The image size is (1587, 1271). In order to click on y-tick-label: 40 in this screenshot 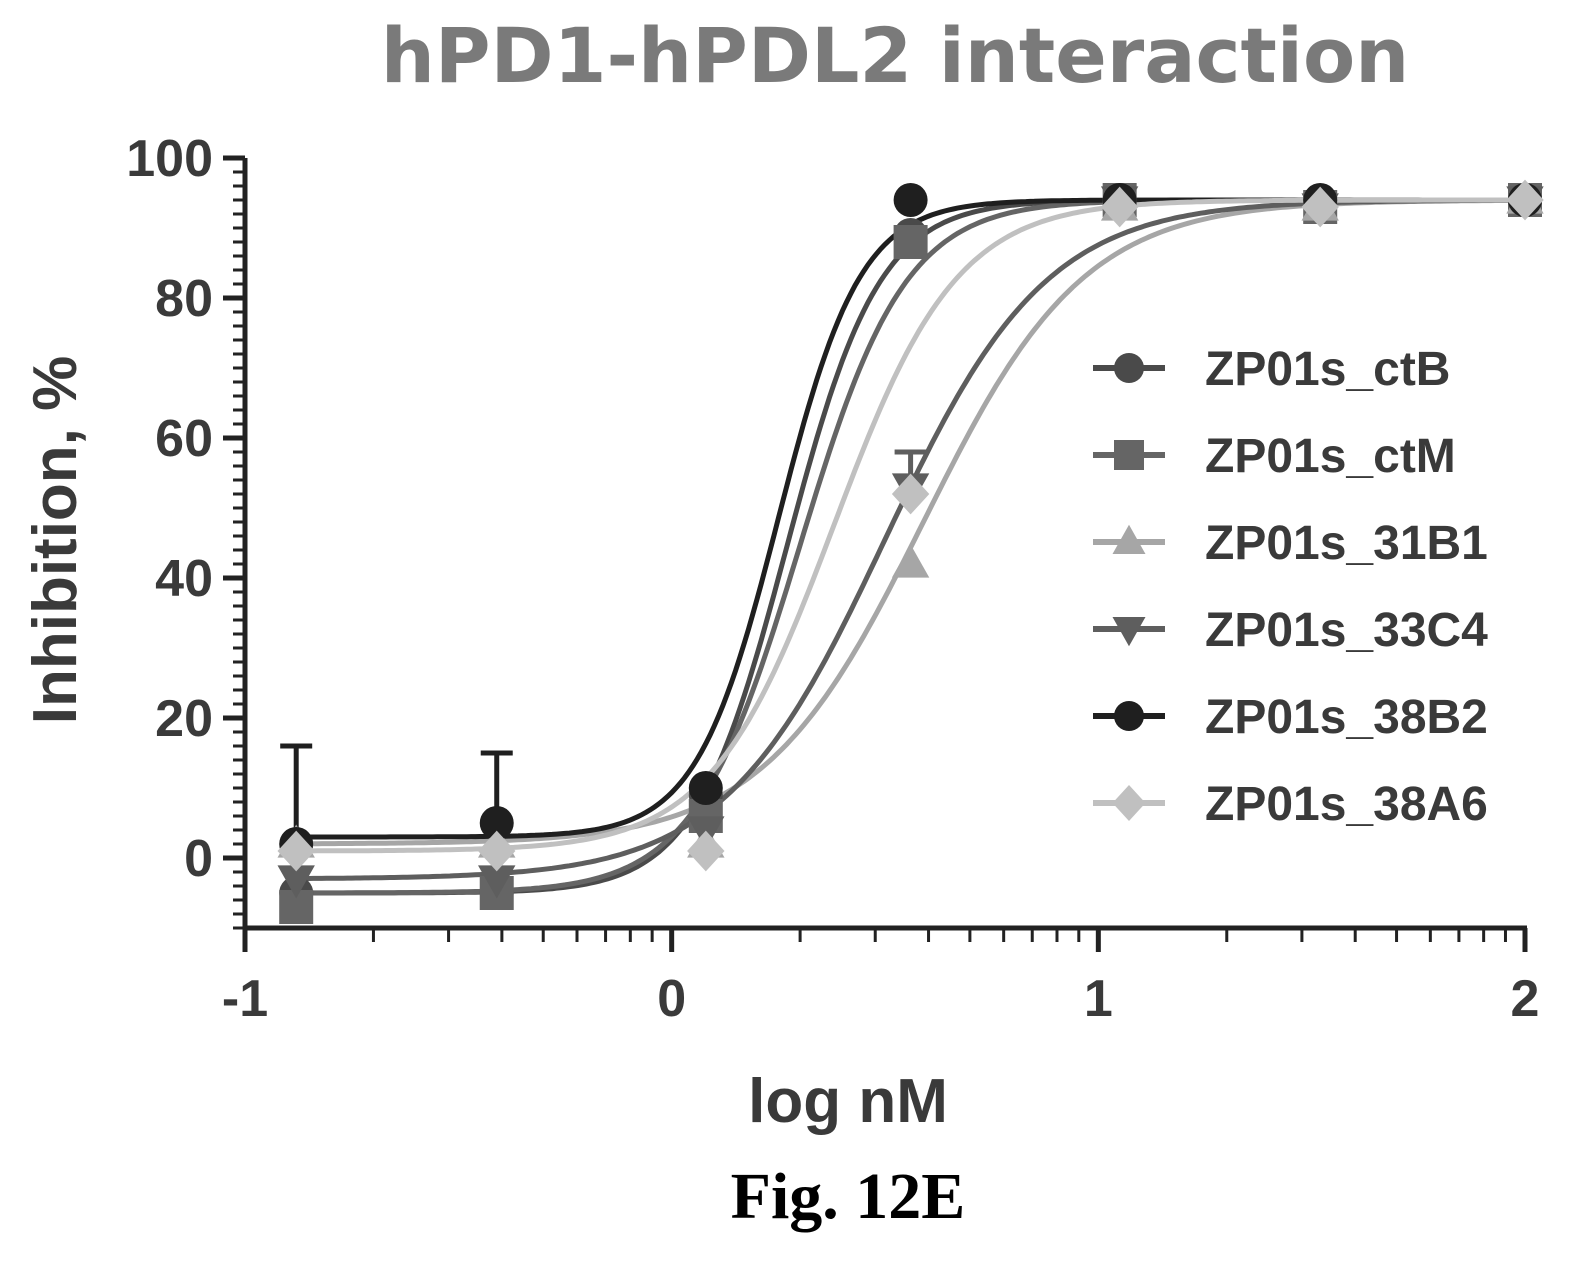, I will do `click(184, 579)`.